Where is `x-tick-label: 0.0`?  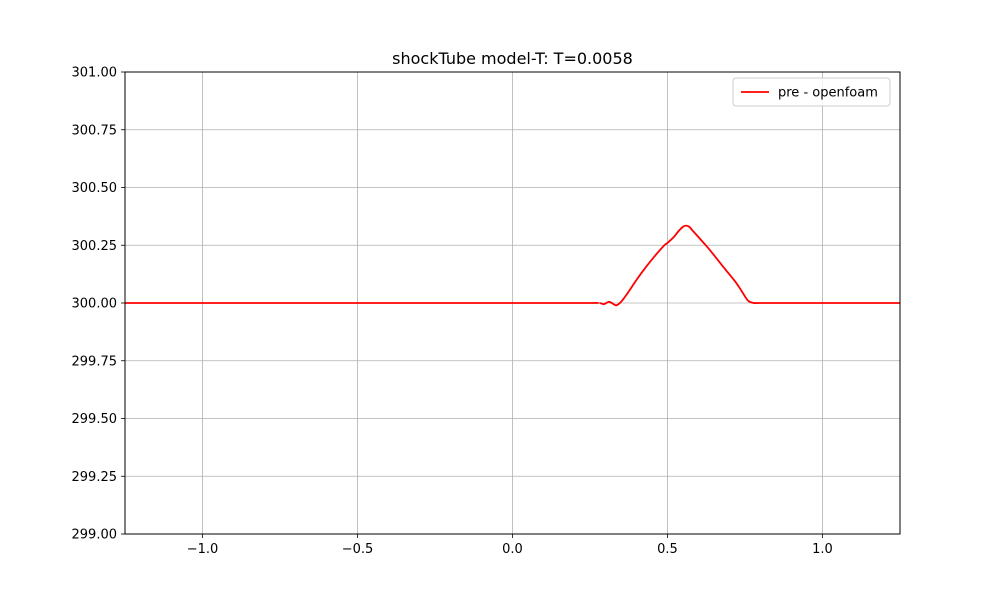 x-tick-label: 0.0 is located at coordinates (512, 549).